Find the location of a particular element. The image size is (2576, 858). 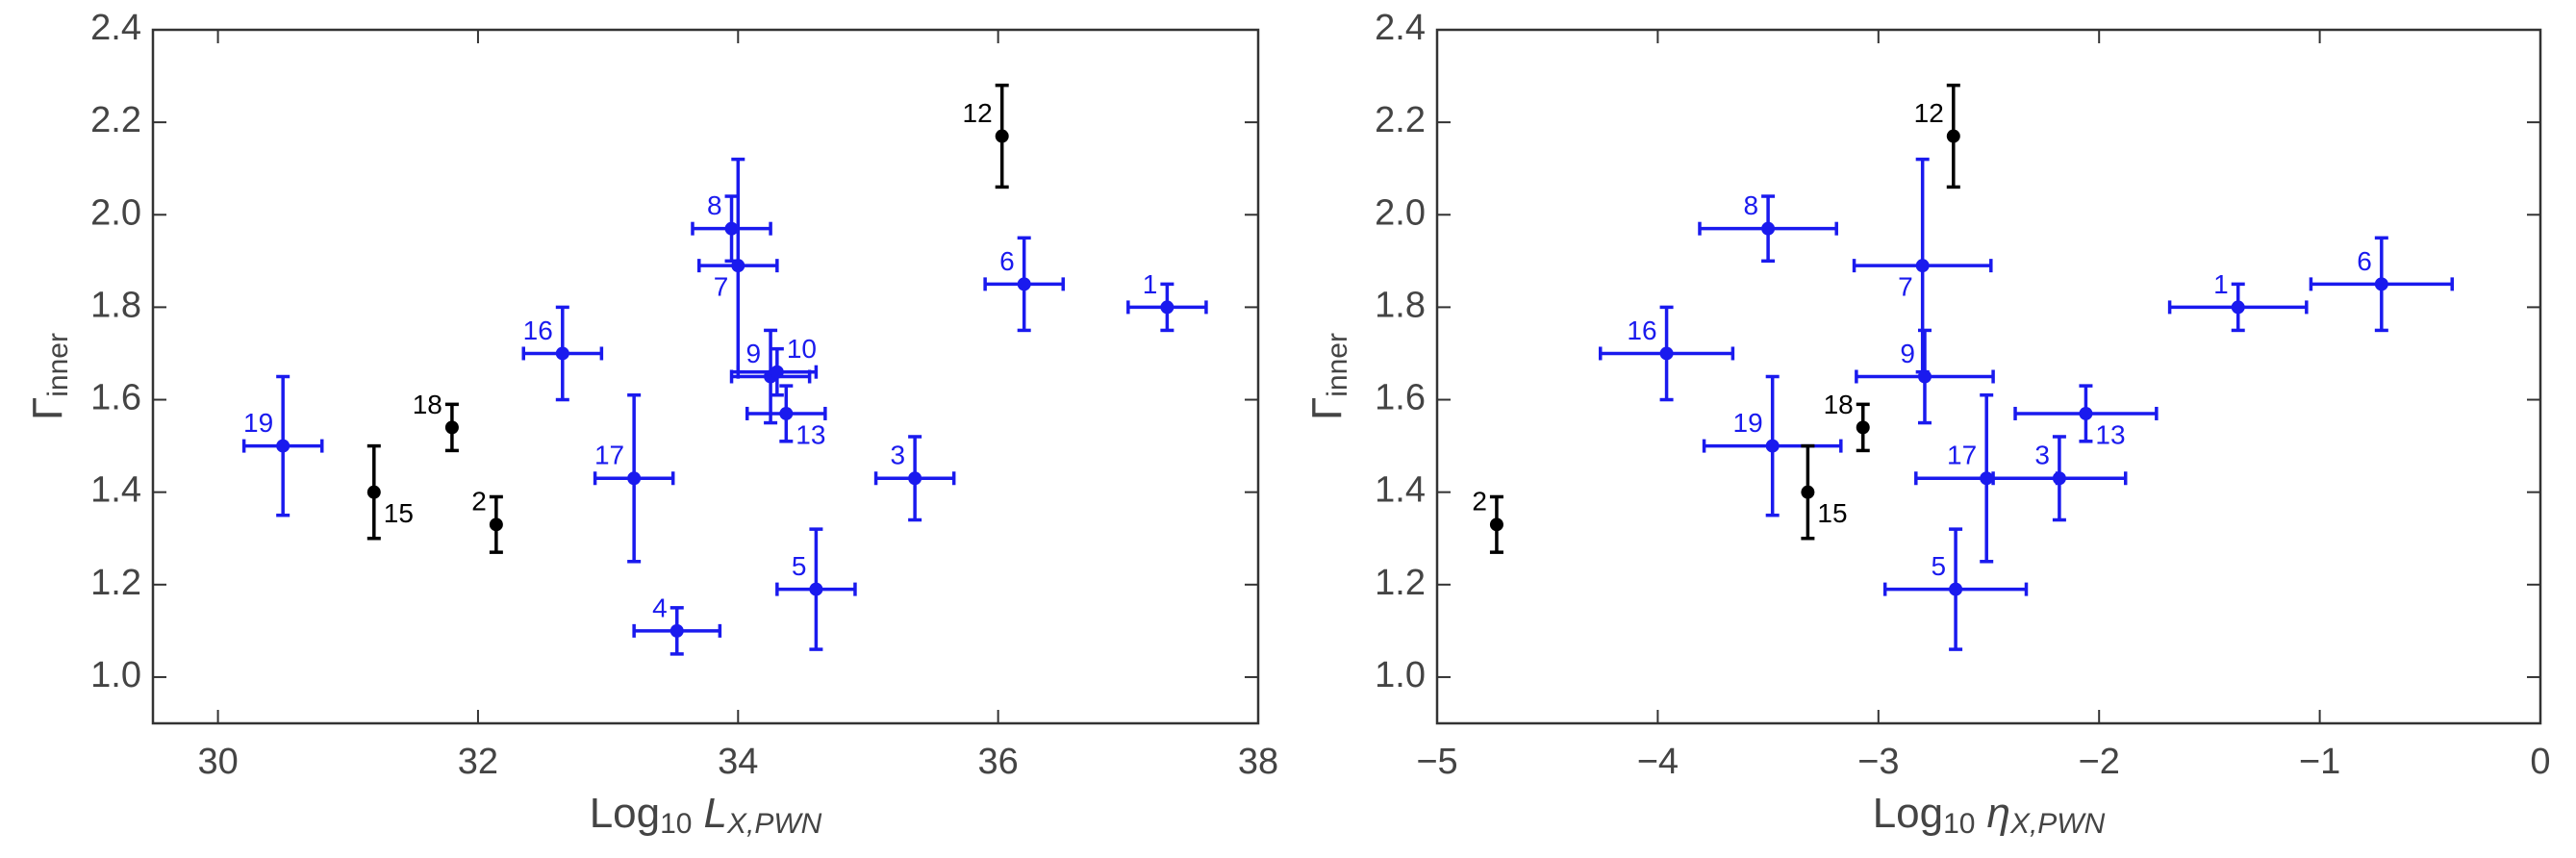

x-tick-label: 36 is located at coordinates (999, 762).